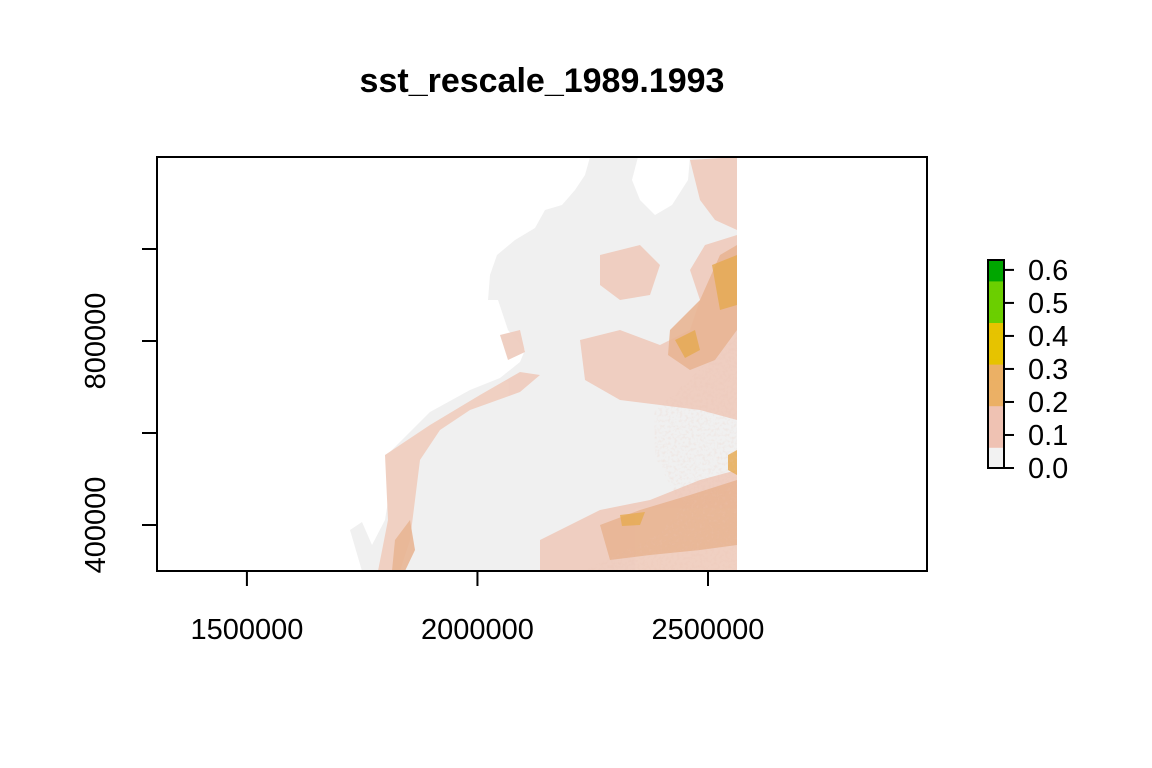 The height and width of the screenshot is (768, 1152). Describe the element at coordinates (477, 608) in the screenshot. I see `x-axis: 1500000 2000000 2500000` at that location.